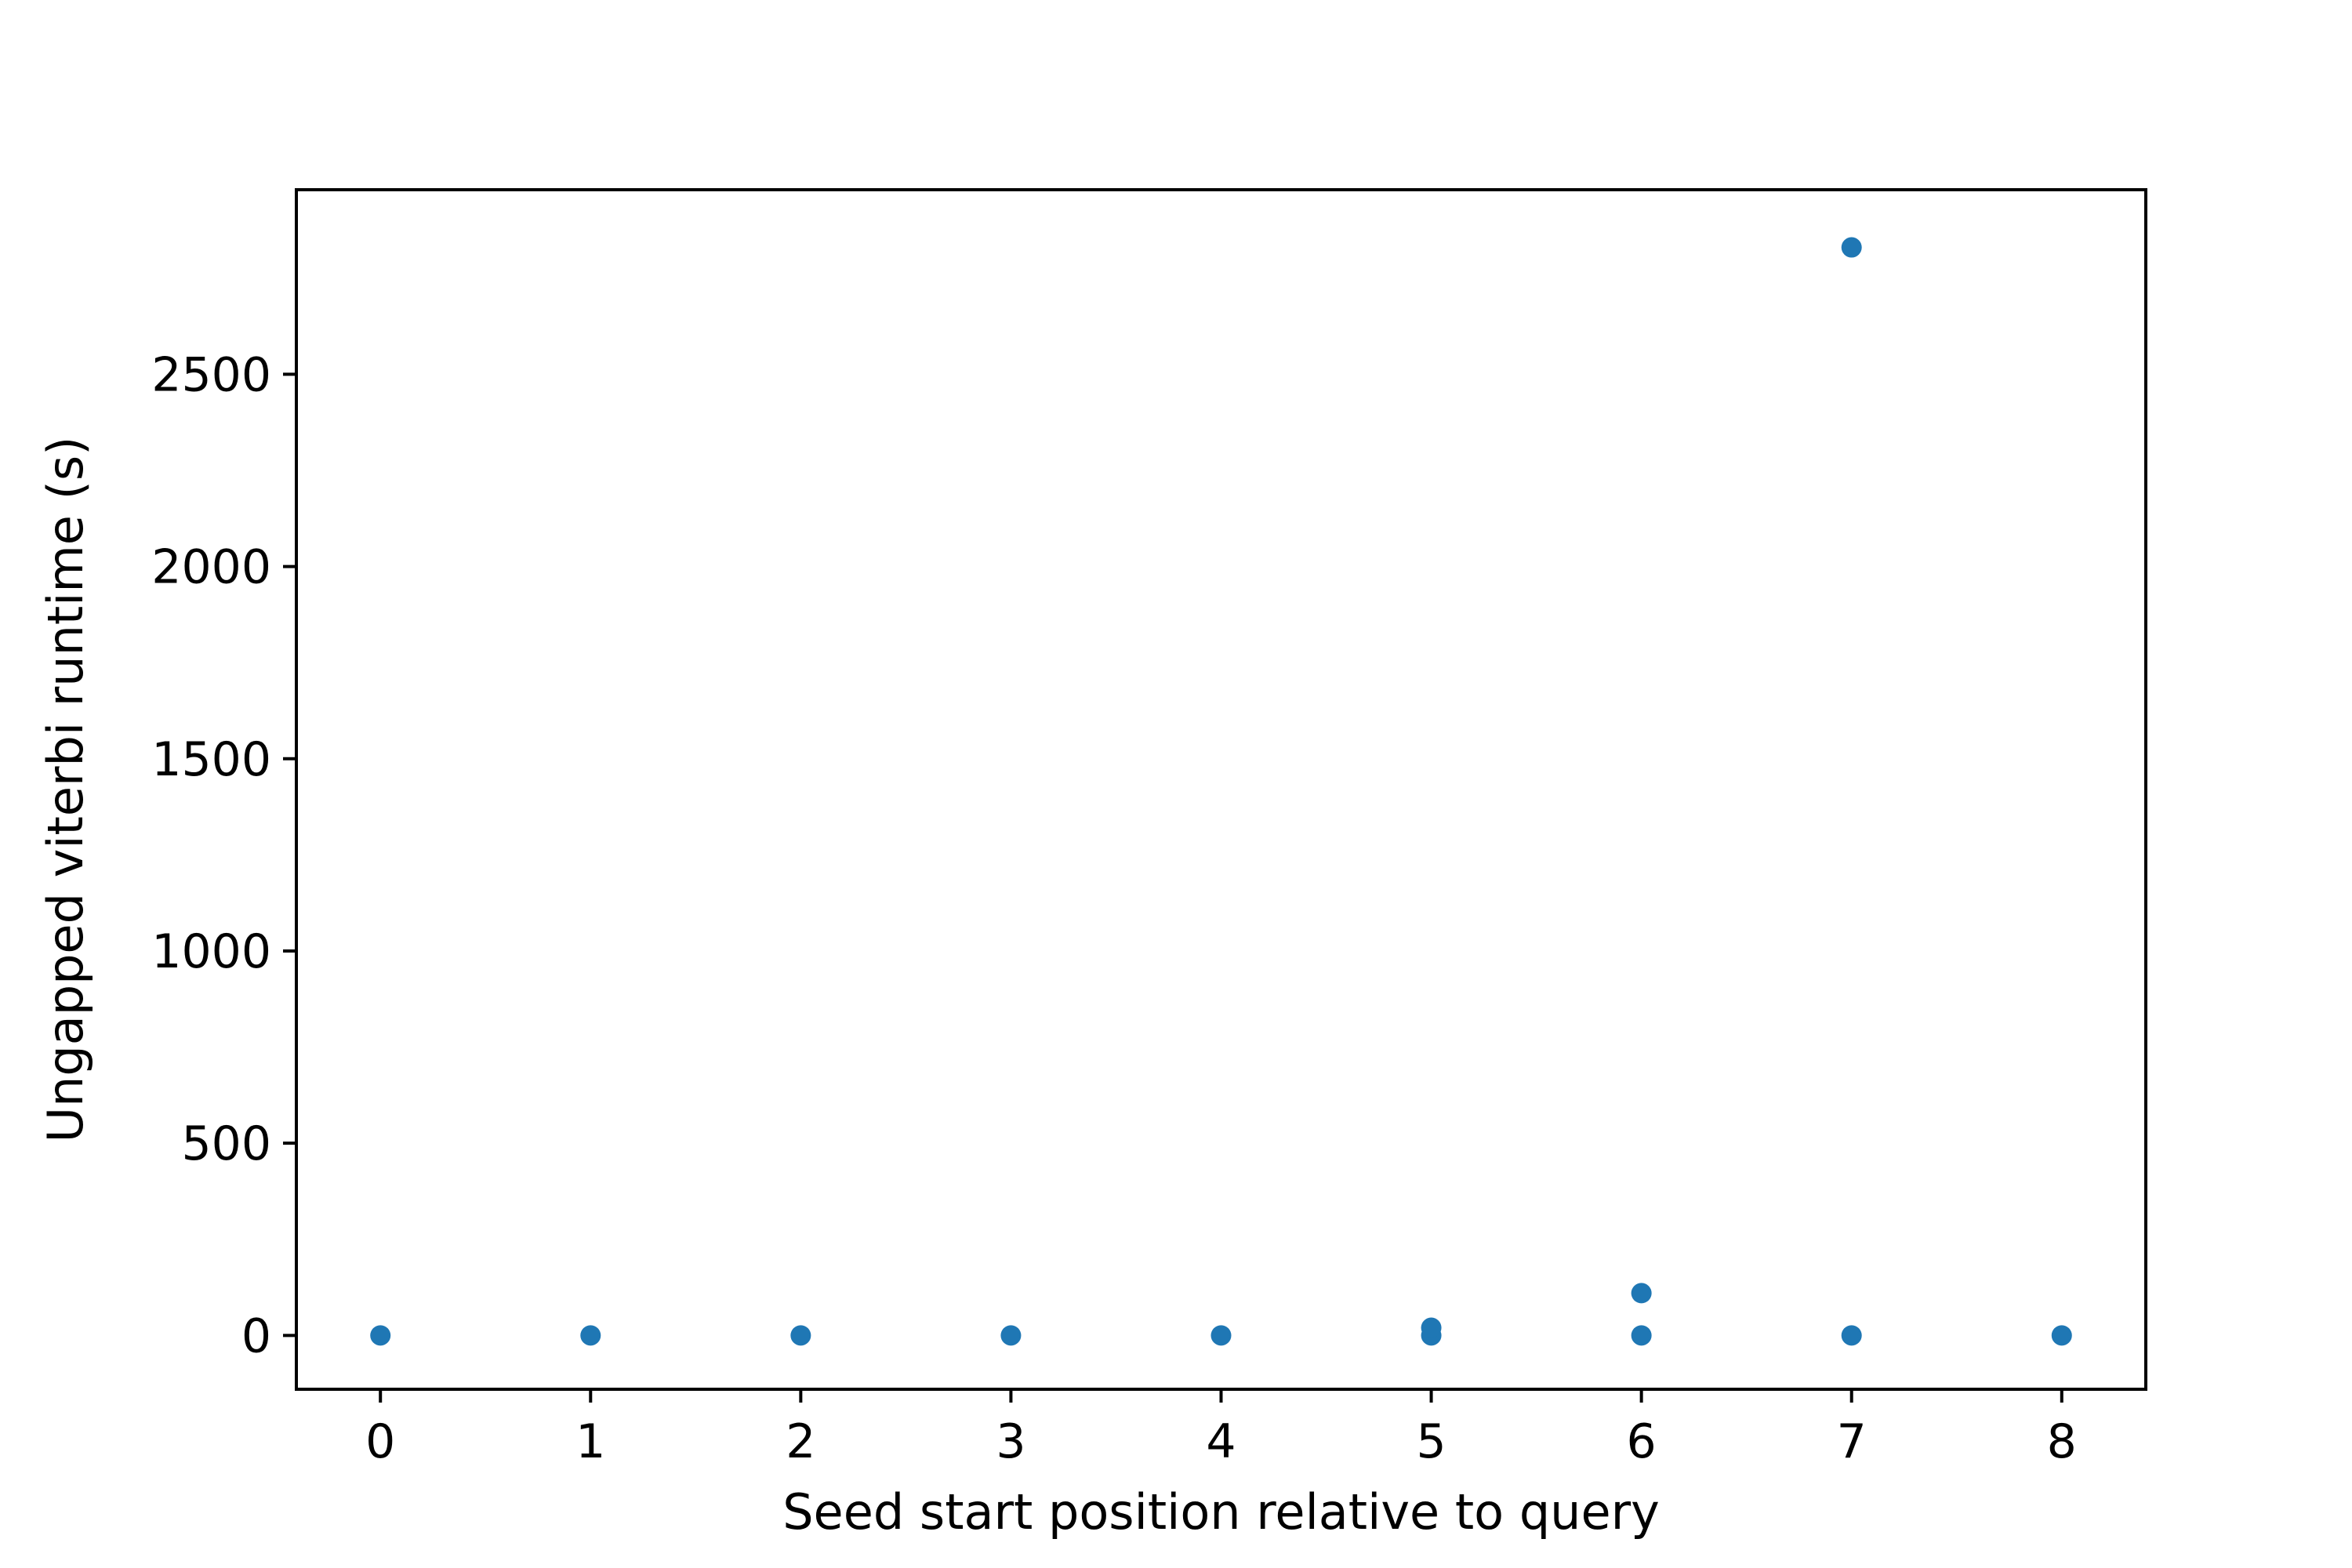 Image resolution: width=2352 pixels, height=1568 pixels. Describe the element at coordinates (1221, 1512) in the screenshot. I see `x-axis-label: Seed start position relative to query` at that location.